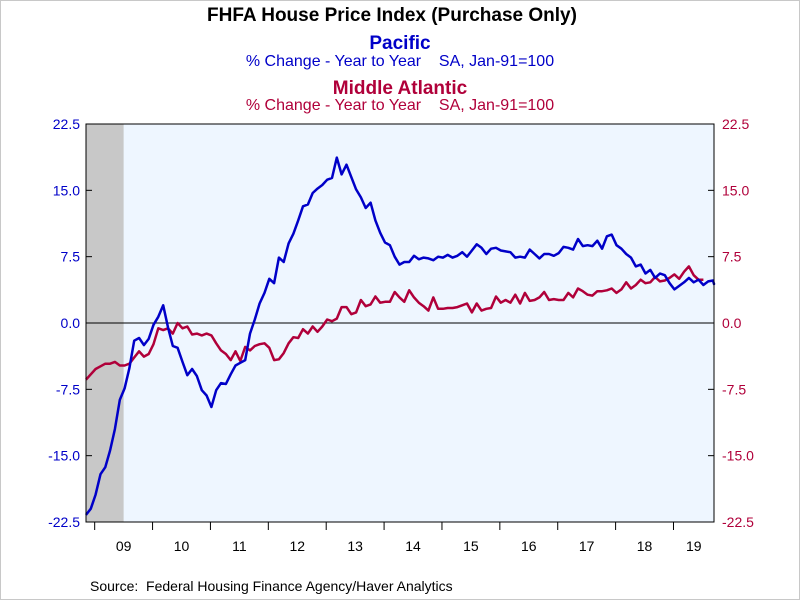  What do you see at coordinates (71, 257) in the screenshot?
I see `left-tick-label: 7.5` at bounding box center [71, 257].